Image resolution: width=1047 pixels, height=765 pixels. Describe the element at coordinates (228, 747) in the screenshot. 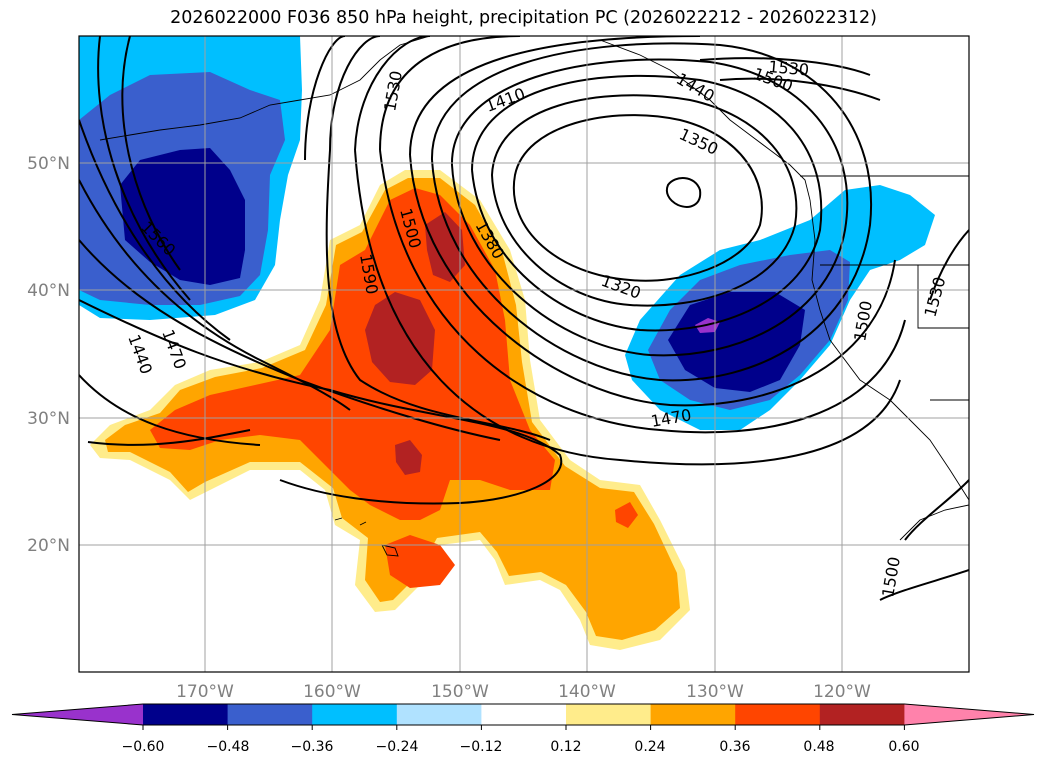

I see `colorbar-tick-label: −0.48` at that location.